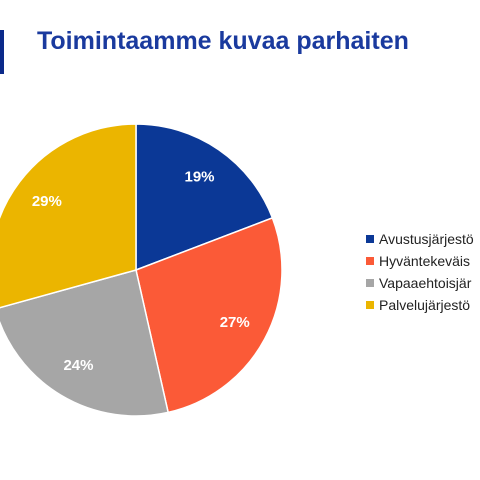 The width and height of the screenshot is (480, 480). Describe the element at coordinates (426, 239) in the screenshot. I see `legend-label-1: Avustusjärjestö` at that location.